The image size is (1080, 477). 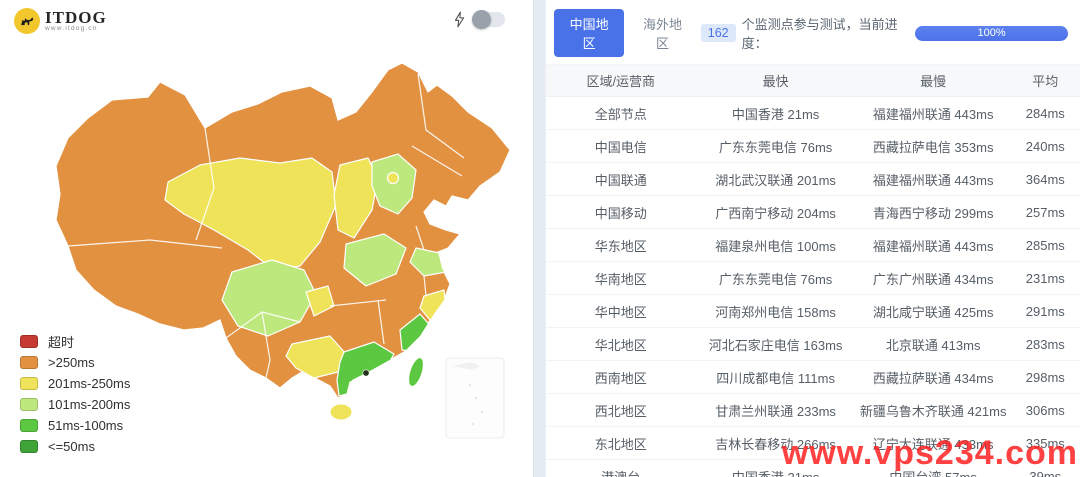 I want to click on table-header-row: 区域/运营商 最快 最慢 平均, so click(x=813, y=80).